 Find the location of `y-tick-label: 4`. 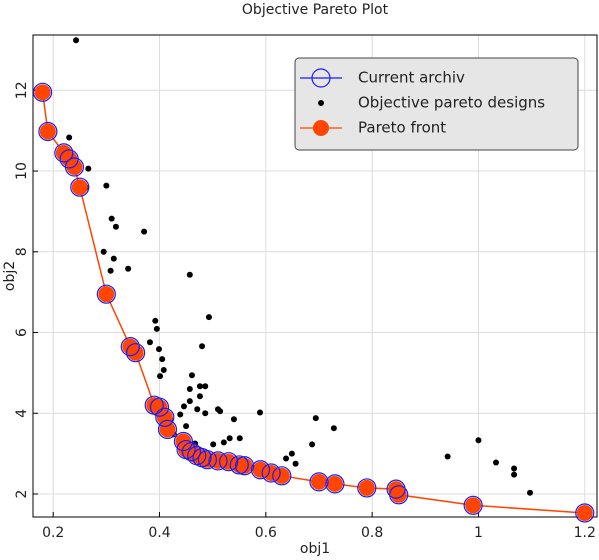

y-tick-label: 4 is located at coordinates (22, 413).